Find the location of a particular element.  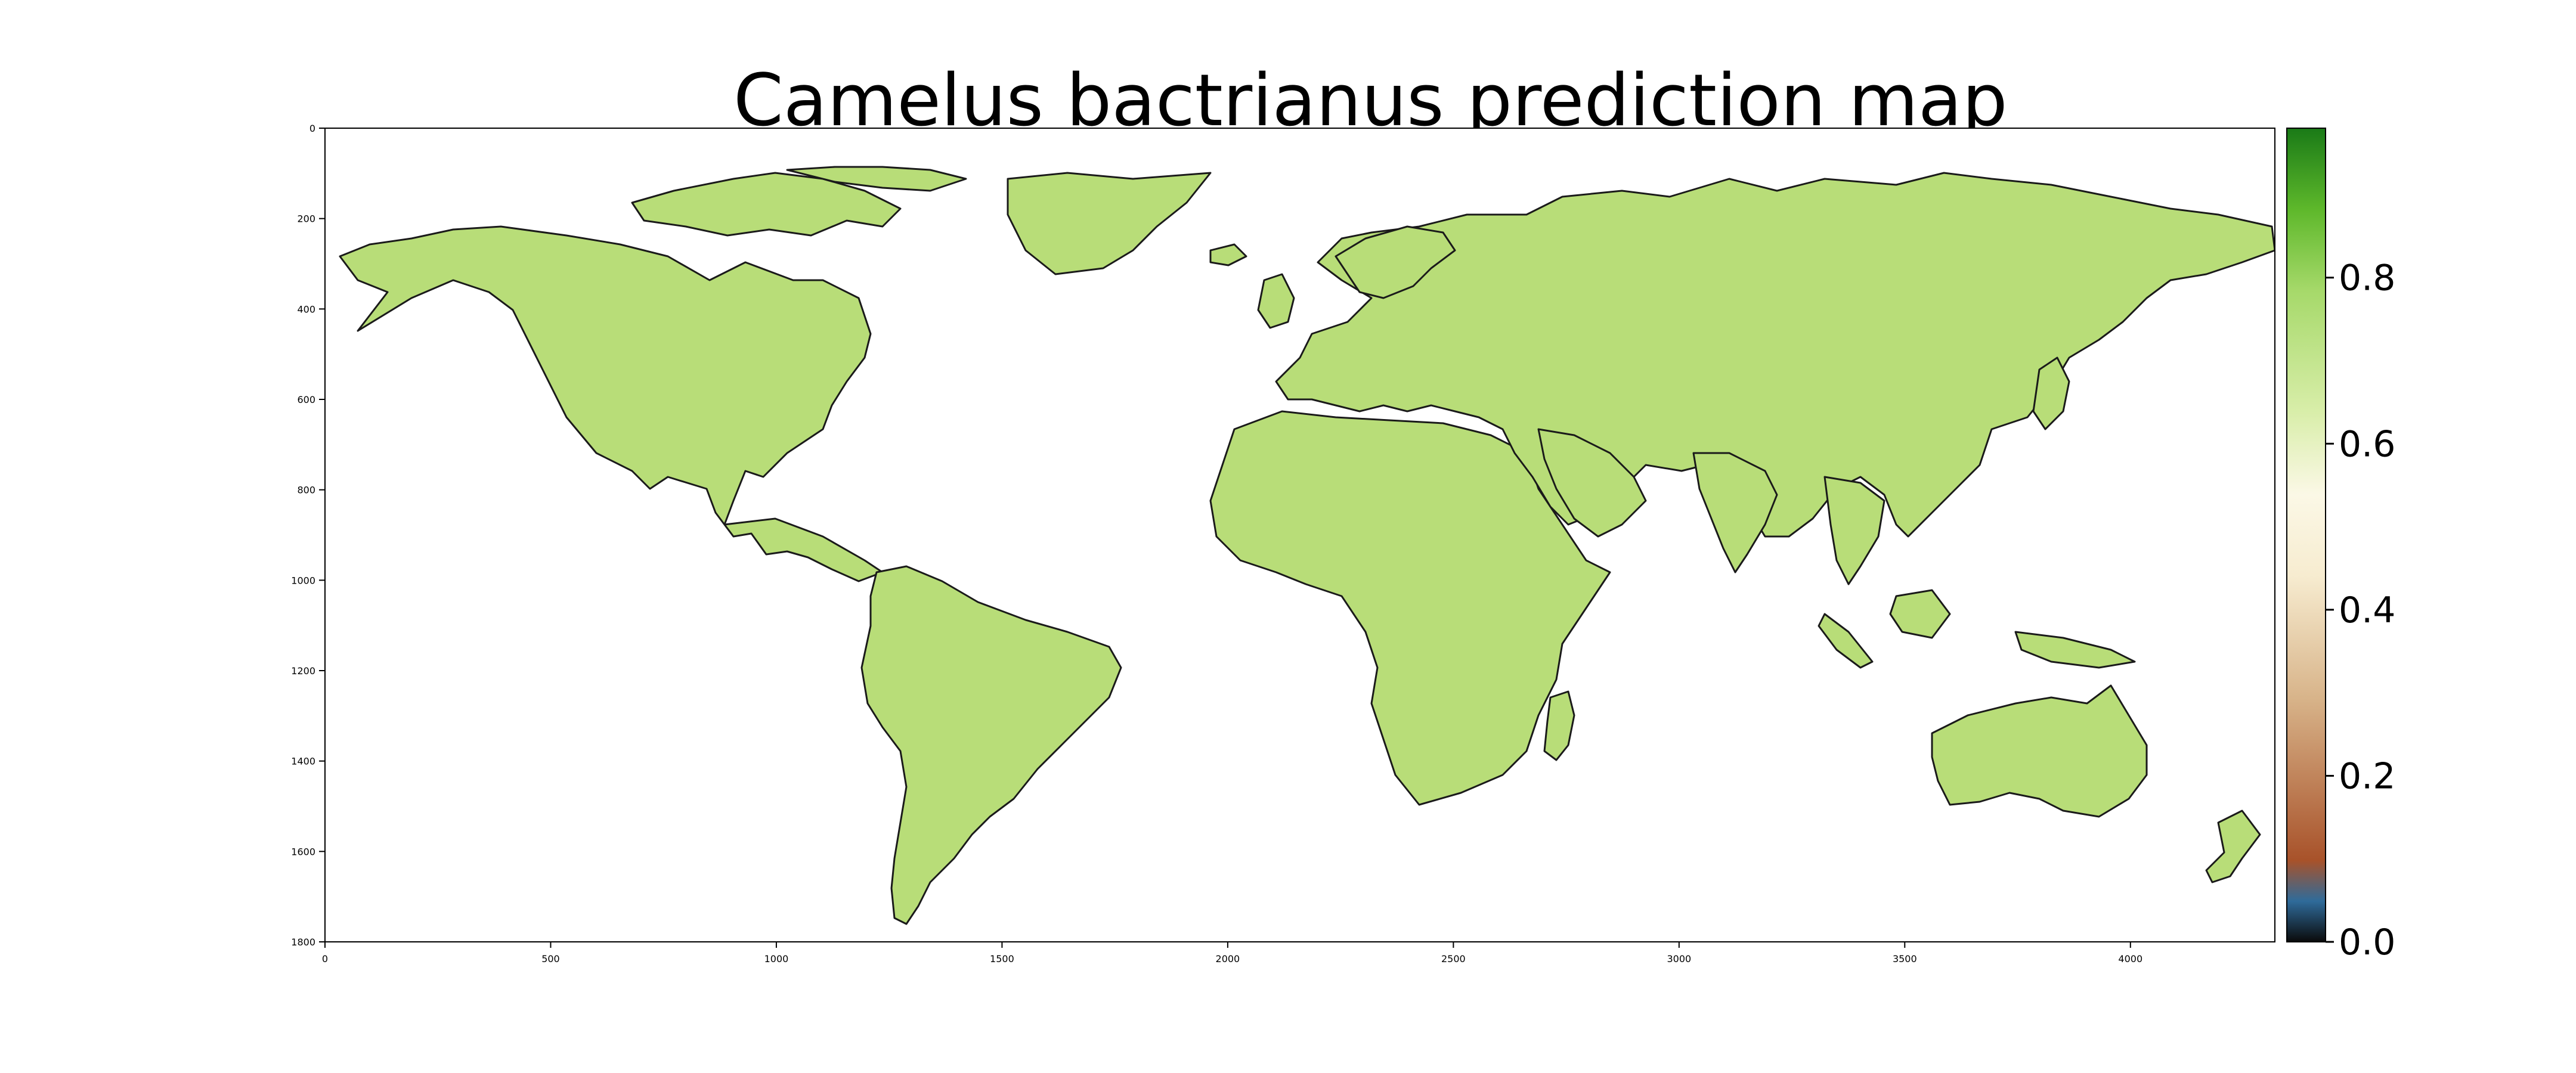

y-tick-label: 1200 is located at coordinates (303, 671).